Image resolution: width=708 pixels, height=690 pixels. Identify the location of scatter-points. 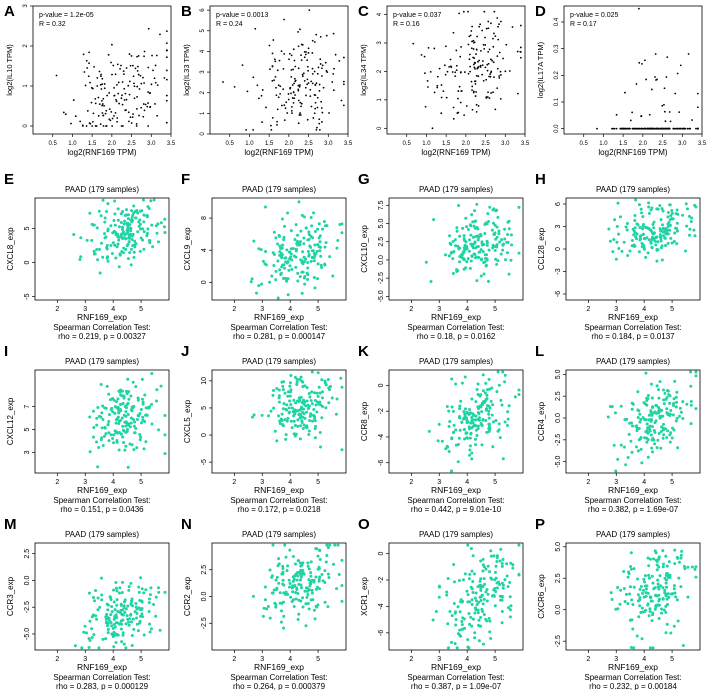
(297, 586).